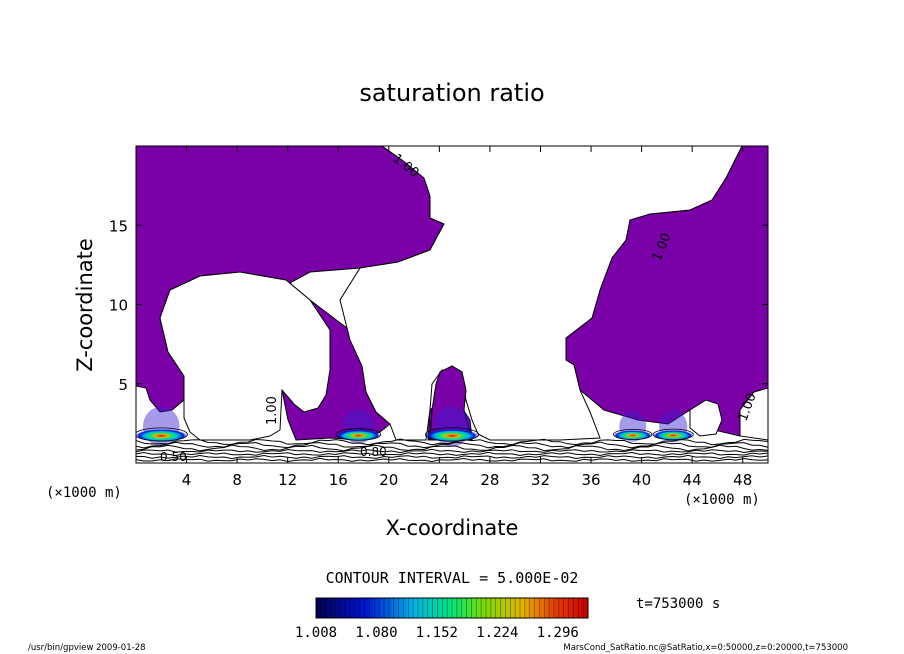 This screenshot has width=904, height=654. Describe the element at coordinates (118, 306) in the screenshot. I see `y-tick-label: 10` at that location.